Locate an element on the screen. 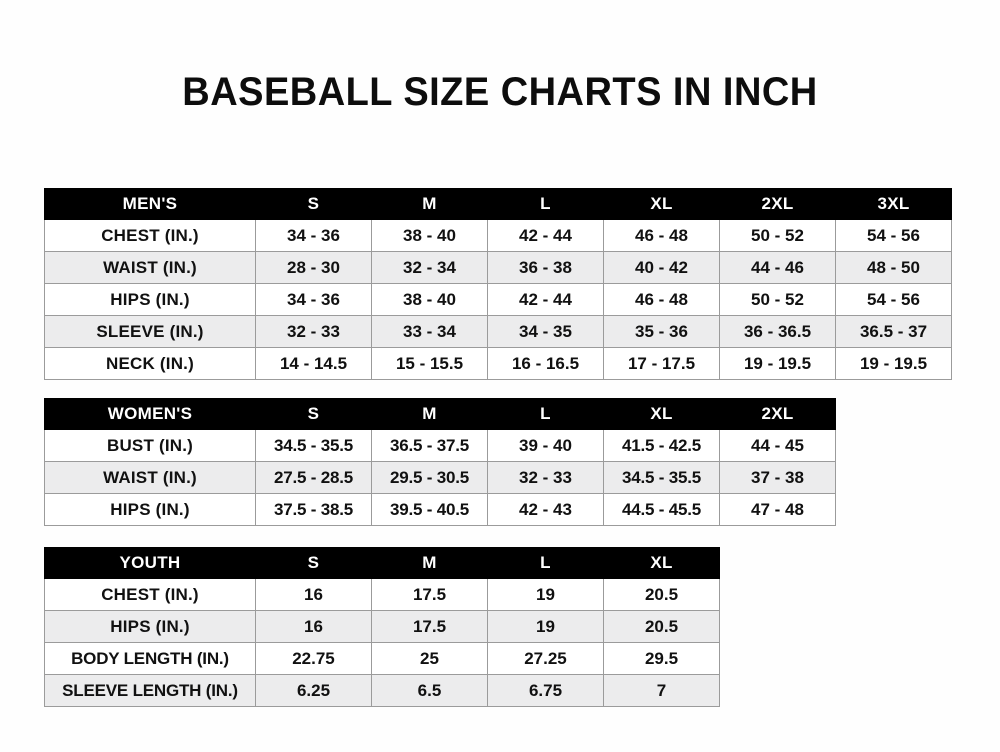  table-row: CHEST (IN.) 16 17.5 19 20.5 is located at coordinates (382, 594).